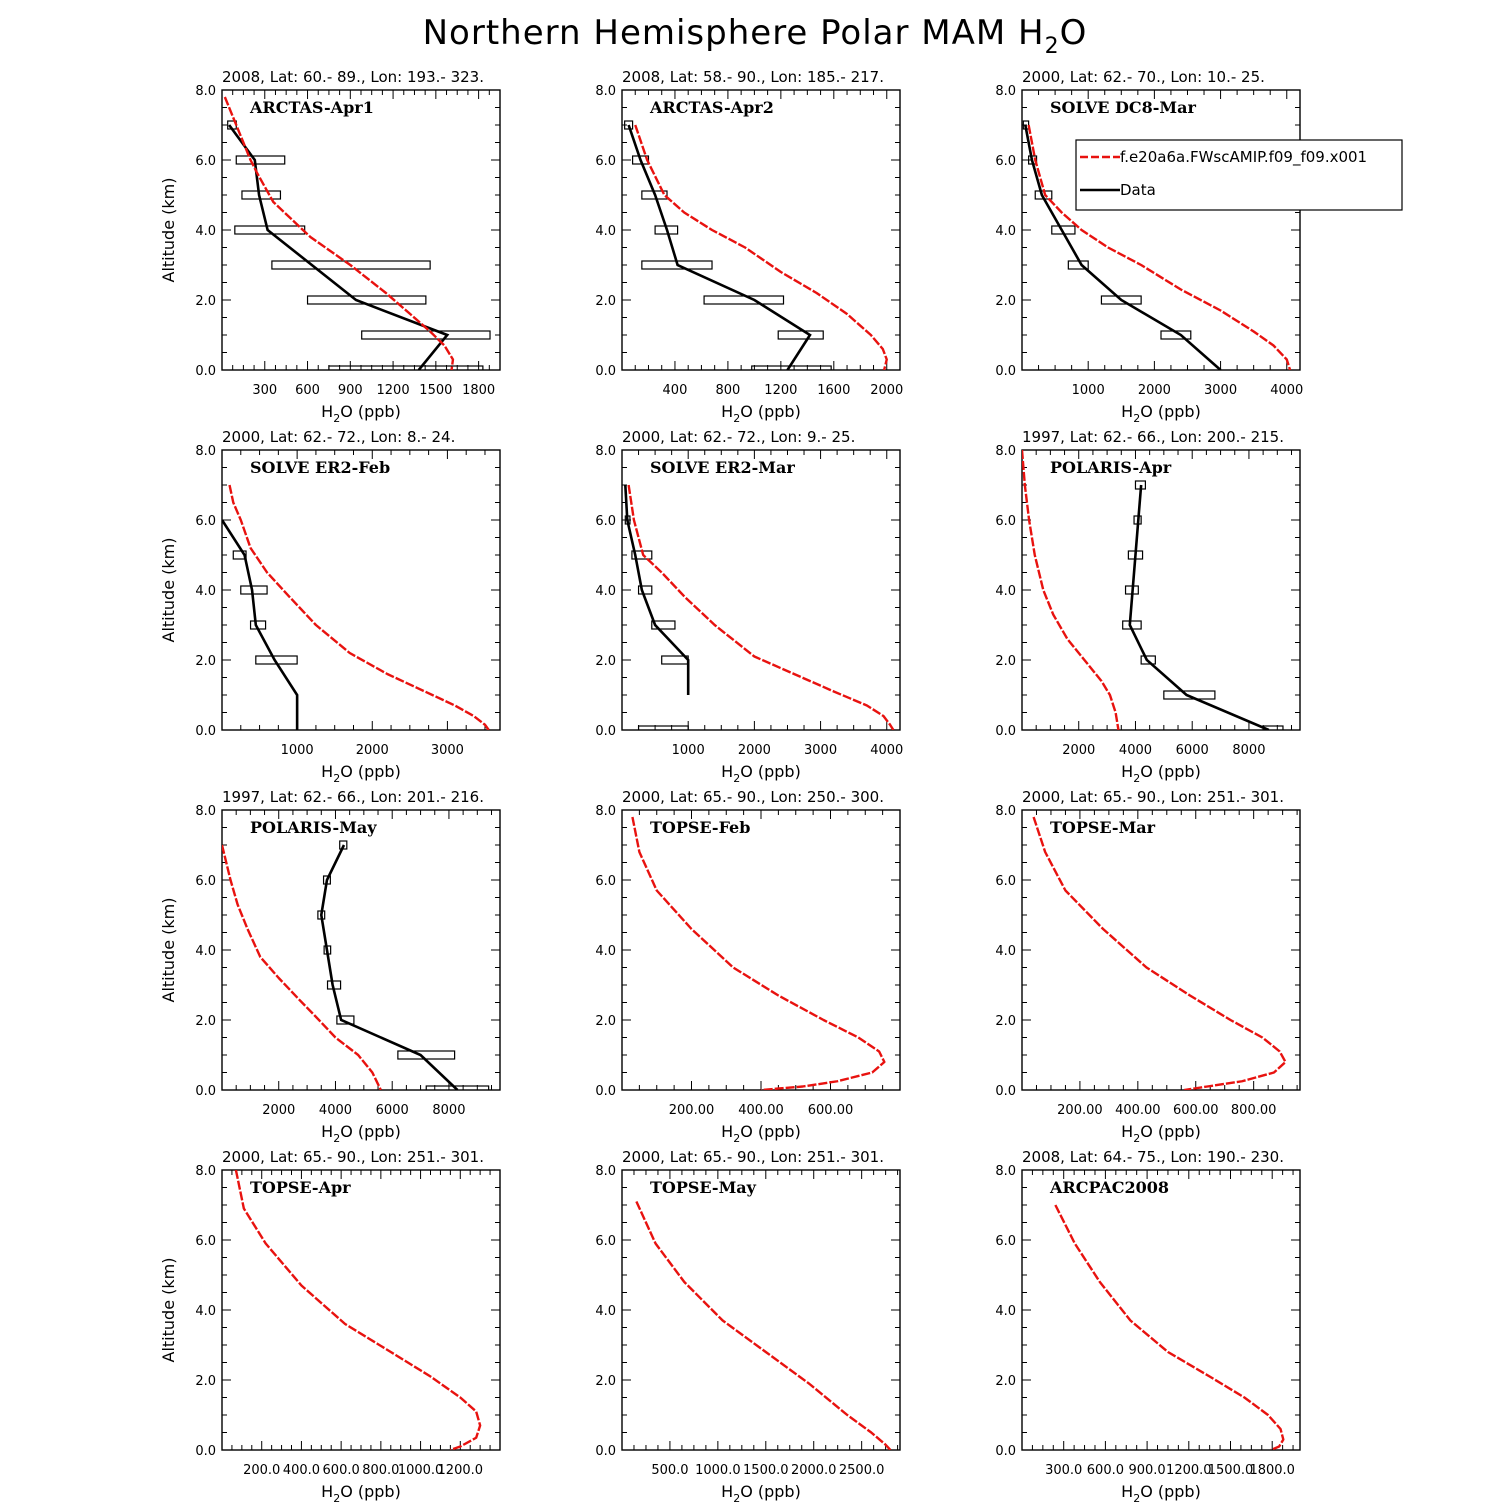 The image size is (1510, 1510). What do you see at coordinates (261, 1470) in the screenshot?
I see `x-tick-label: 200.0` at bounding box center [261, 1470].